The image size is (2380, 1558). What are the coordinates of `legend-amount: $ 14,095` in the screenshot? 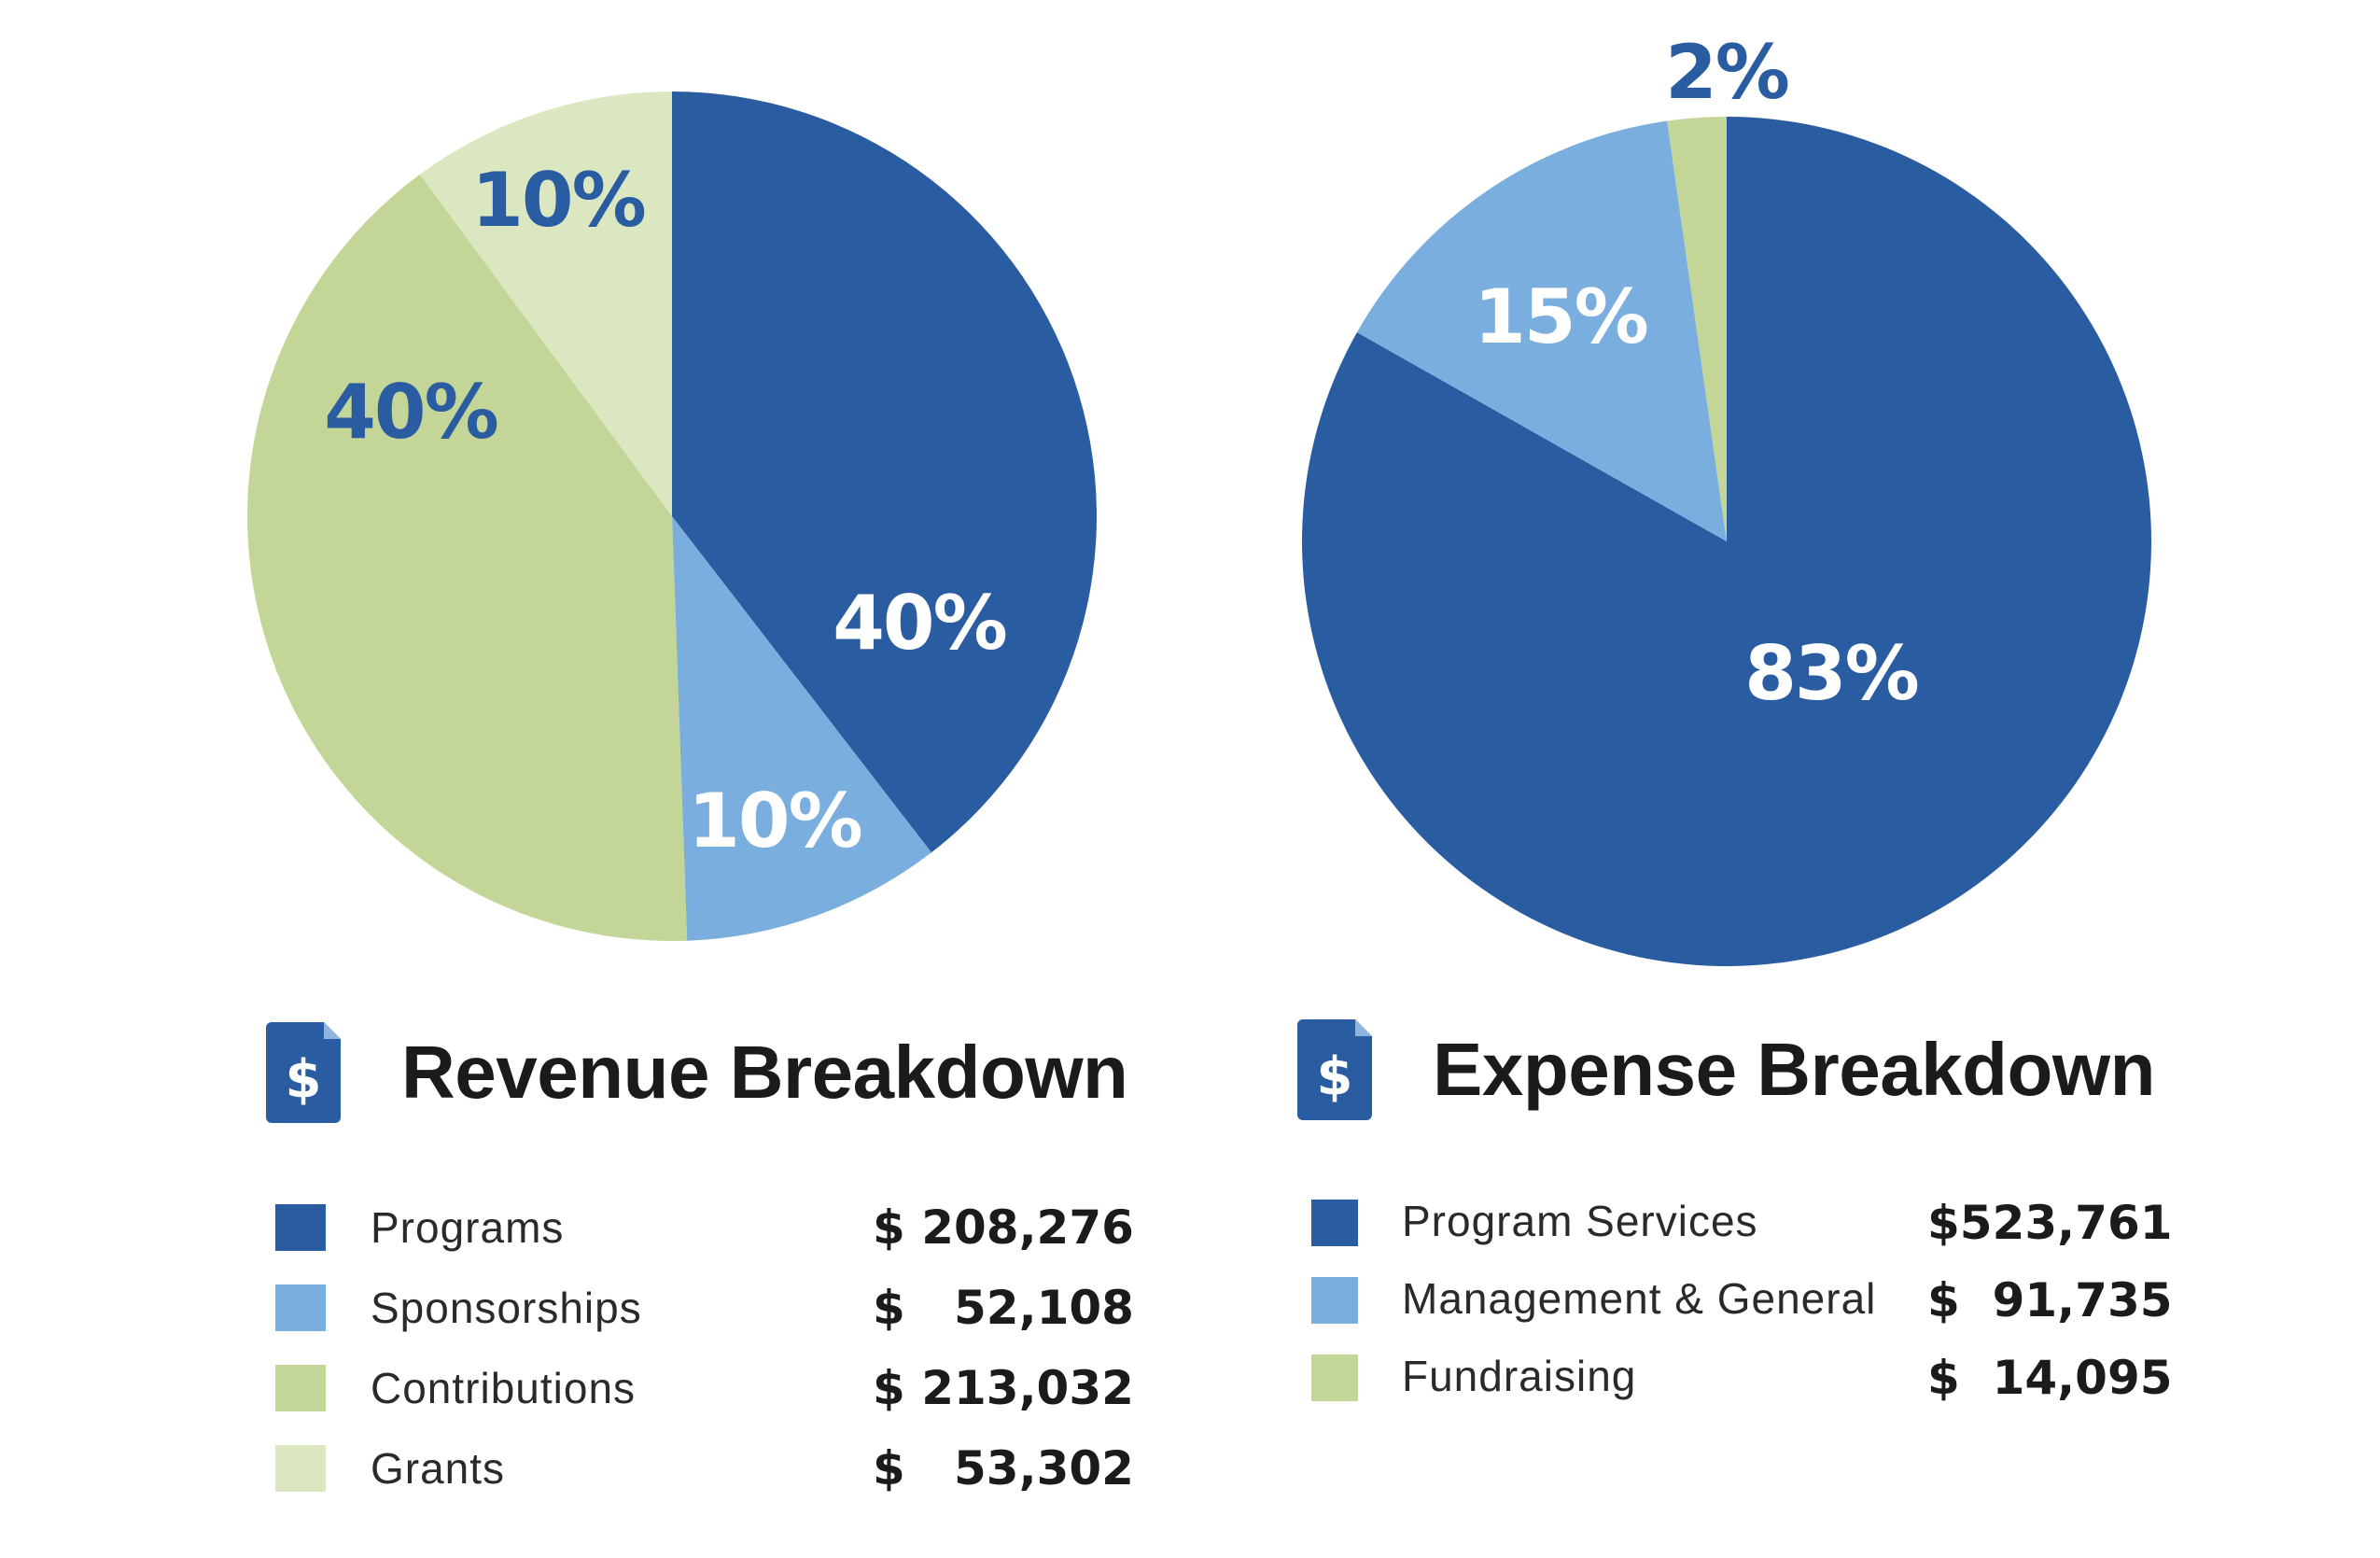 It's located at (2050, 1378).